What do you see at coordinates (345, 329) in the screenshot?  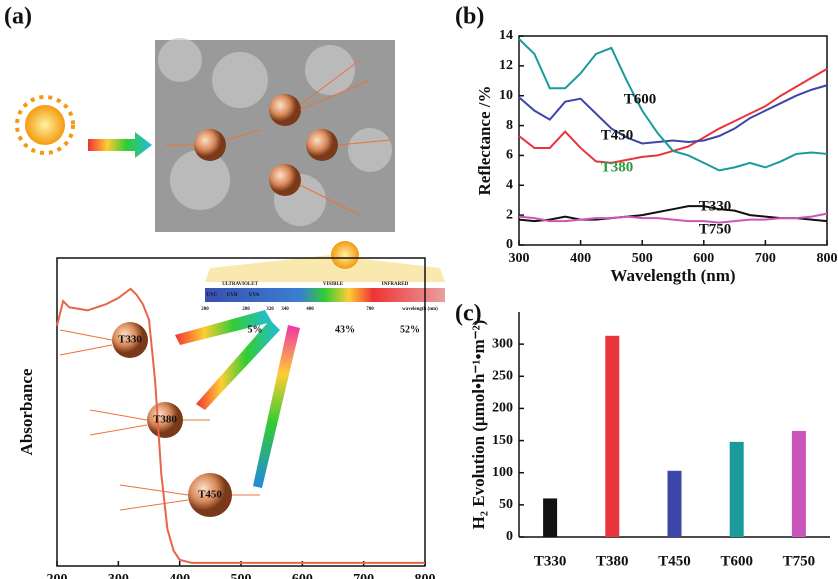 I see `annotation: 43%` at bounding box center [345, 329].